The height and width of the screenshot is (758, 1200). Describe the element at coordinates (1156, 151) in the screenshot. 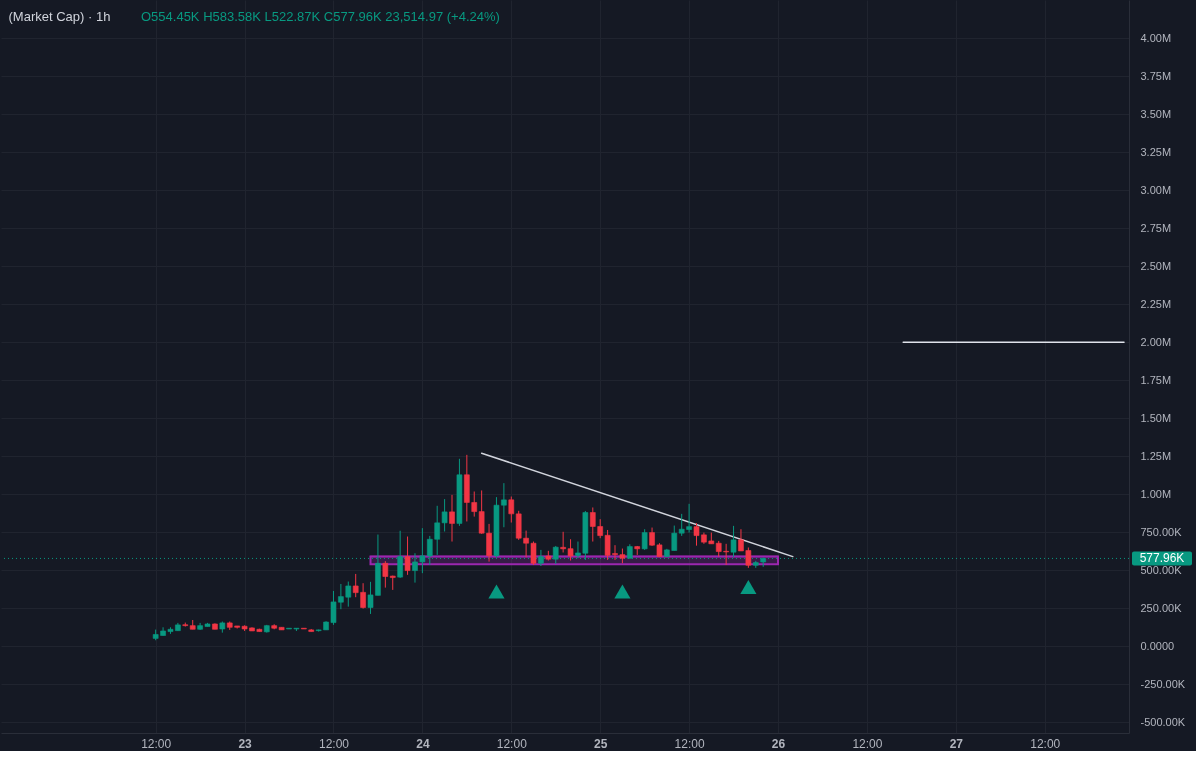

I see `y-tick-label: 3.25M` at that location.